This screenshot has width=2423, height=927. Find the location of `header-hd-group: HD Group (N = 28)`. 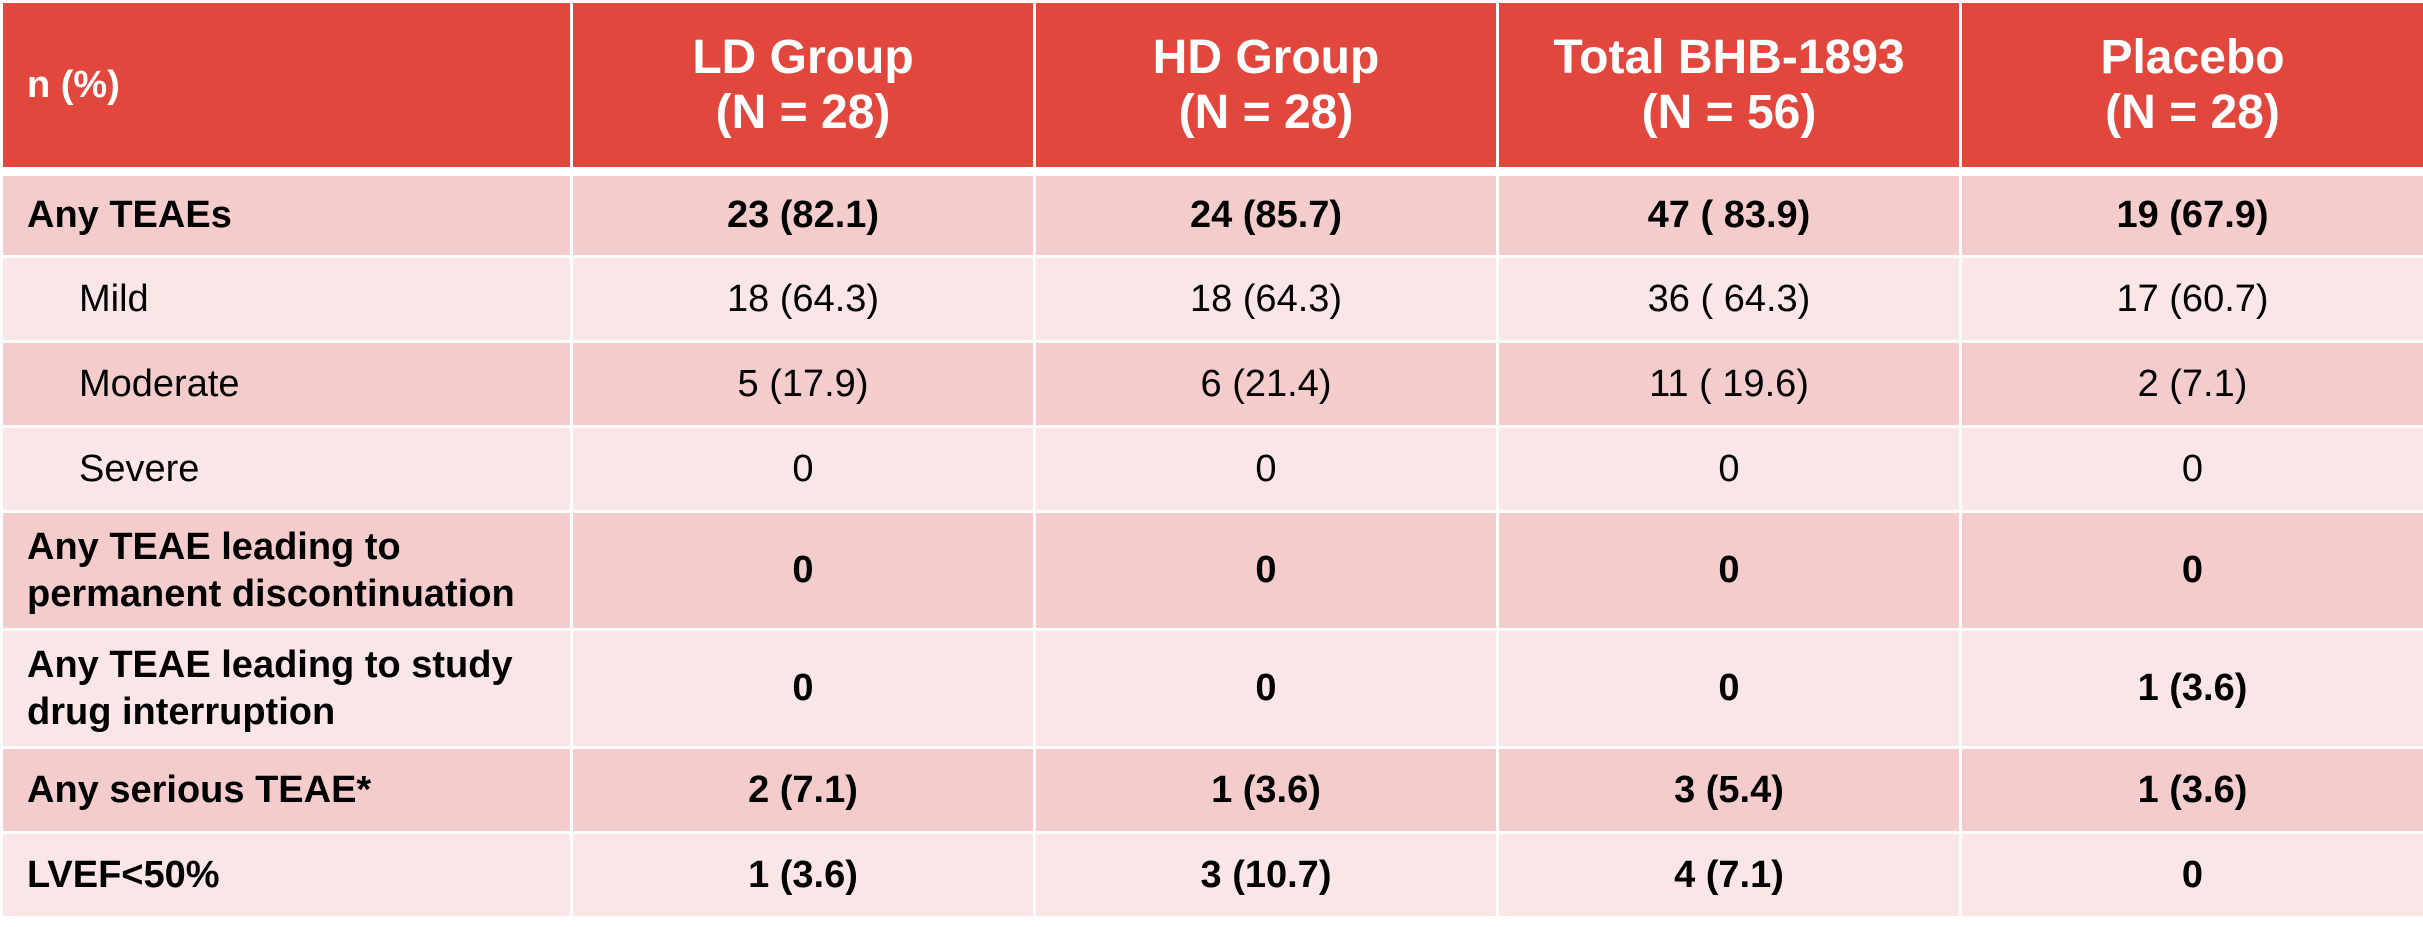

header-hd-group: HD Group (N = 28) is located at coordinates (1266, 88).